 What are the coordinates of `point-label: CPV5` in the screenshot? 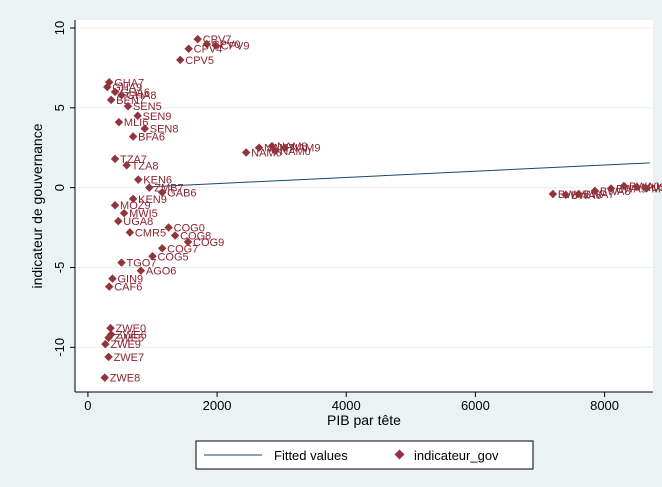 It's located at (199, 61).